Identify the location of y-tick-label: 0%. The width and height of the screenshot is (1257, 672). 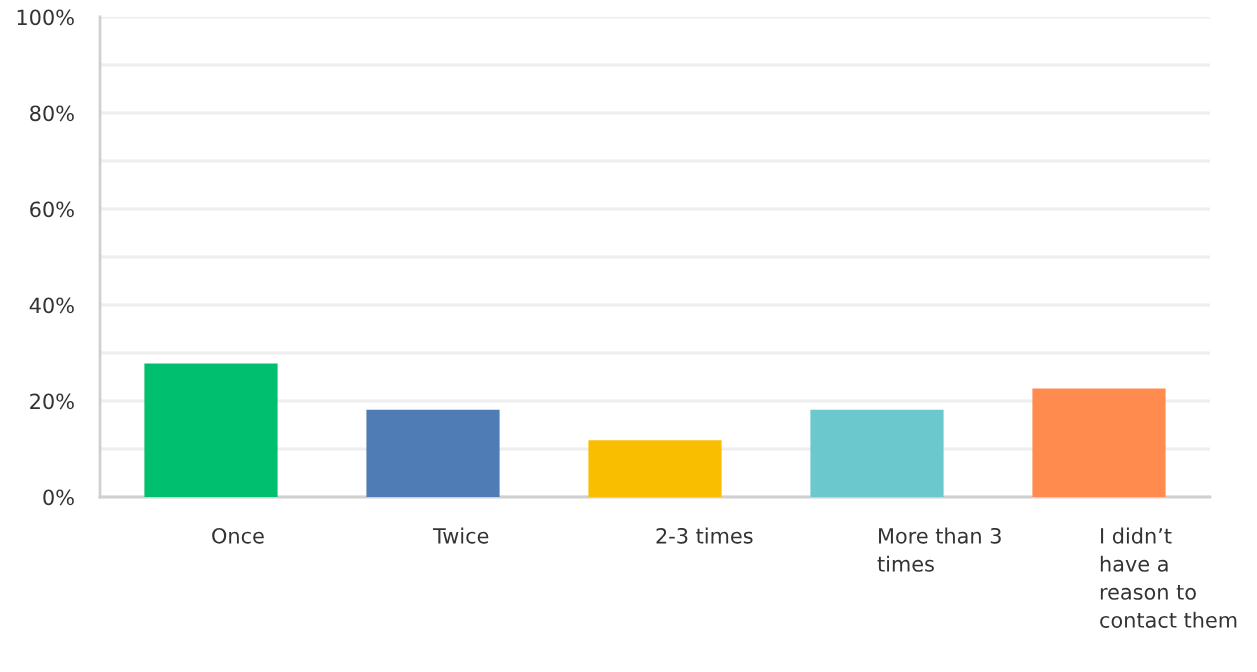
(58, 497).